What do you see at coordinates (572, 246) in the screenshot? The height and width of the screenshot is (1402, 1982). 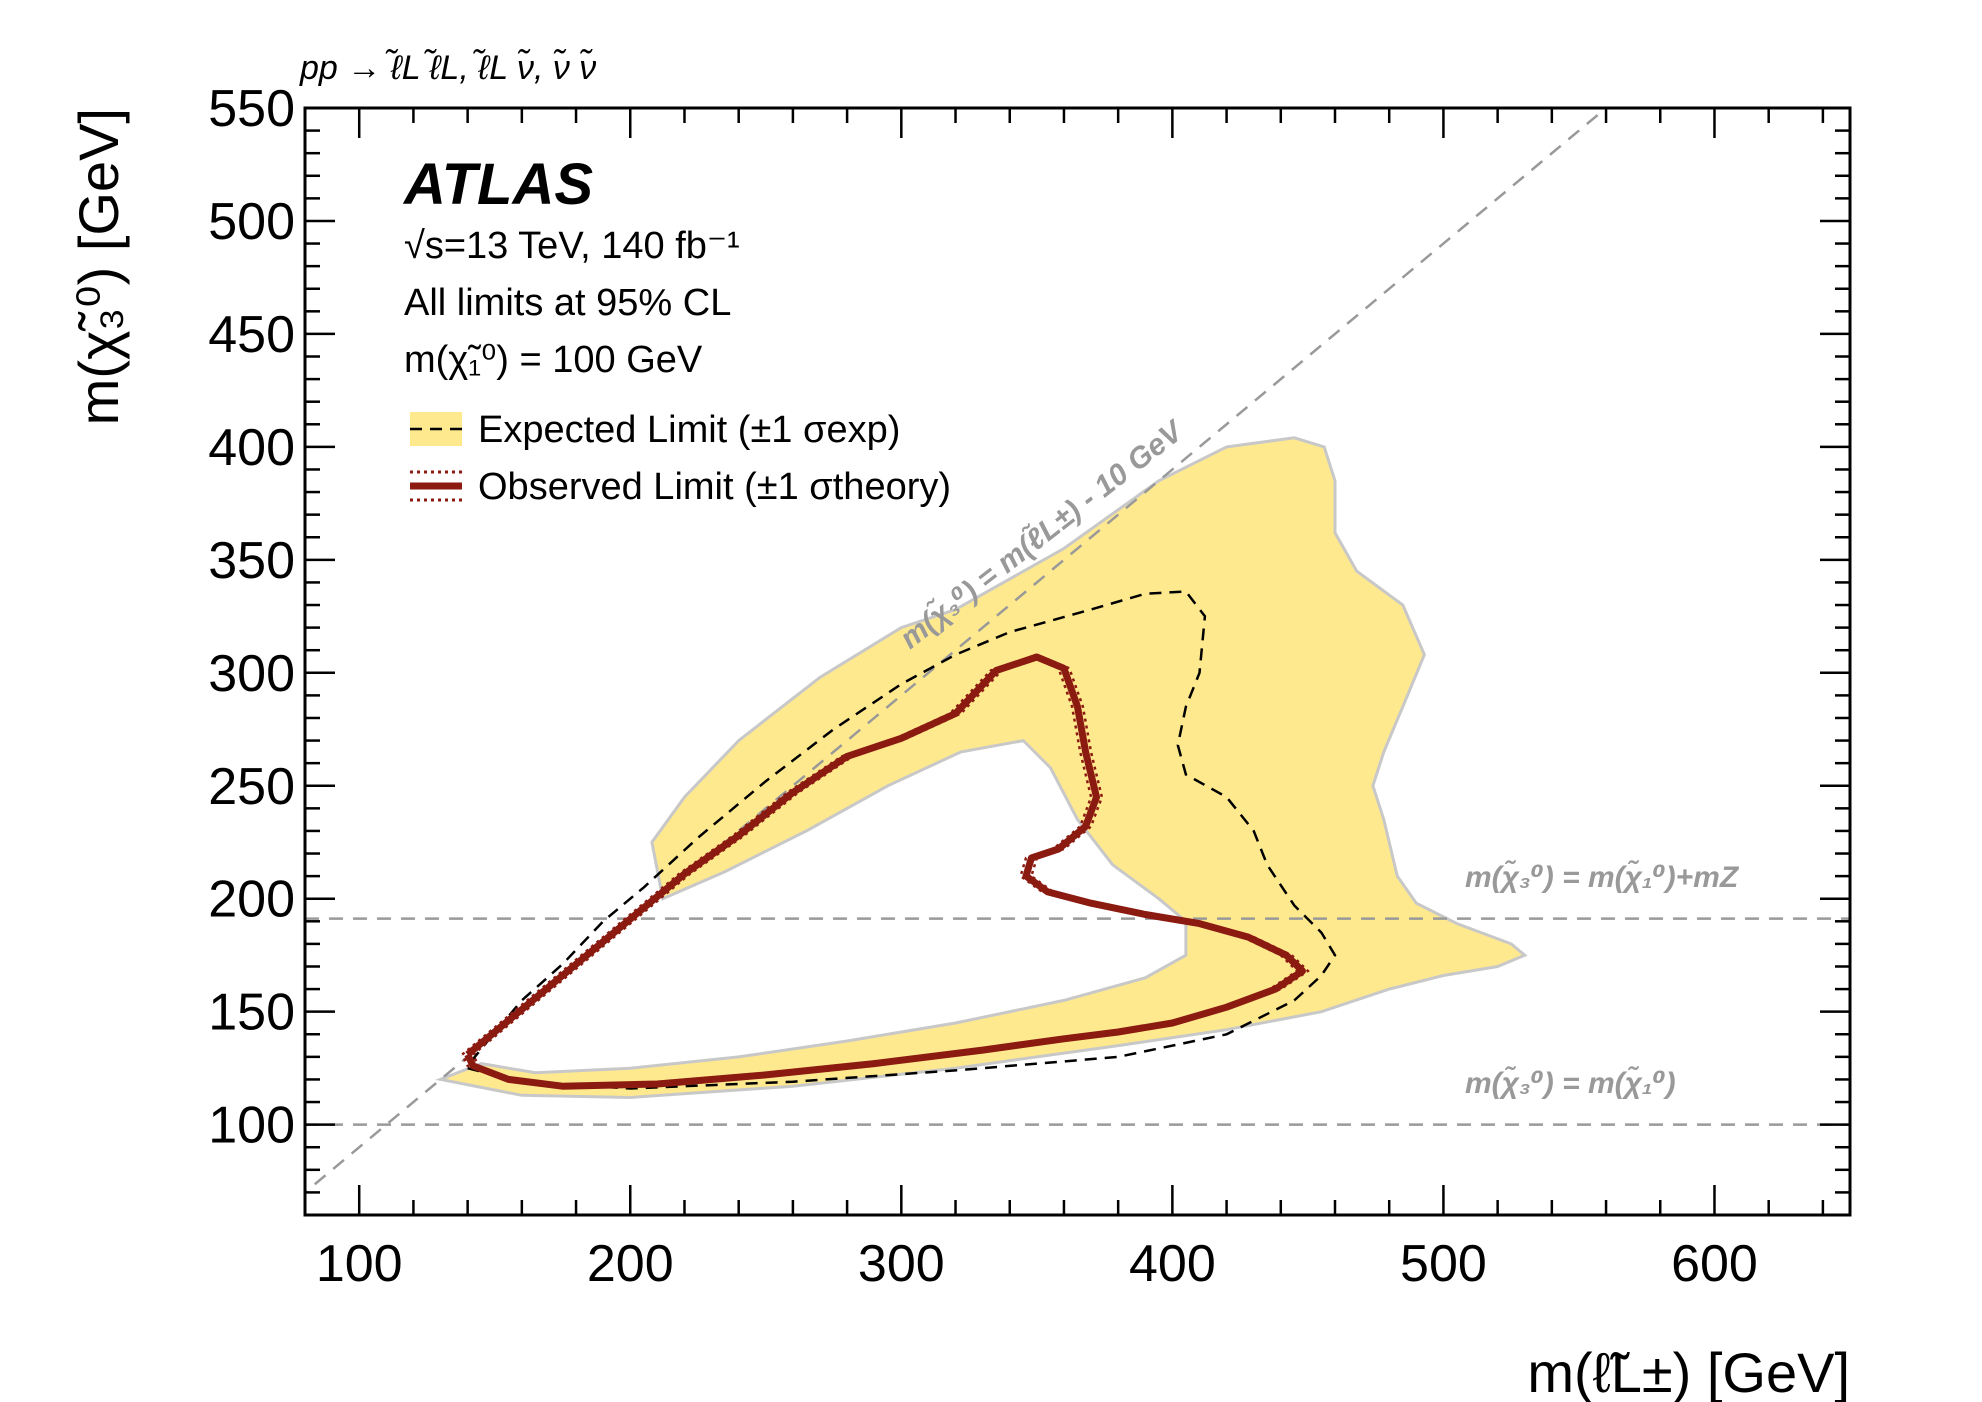 I see `info-line-energy: √s=13 TeV, 140 fb⁻¹` at bounding box center [572, 246].